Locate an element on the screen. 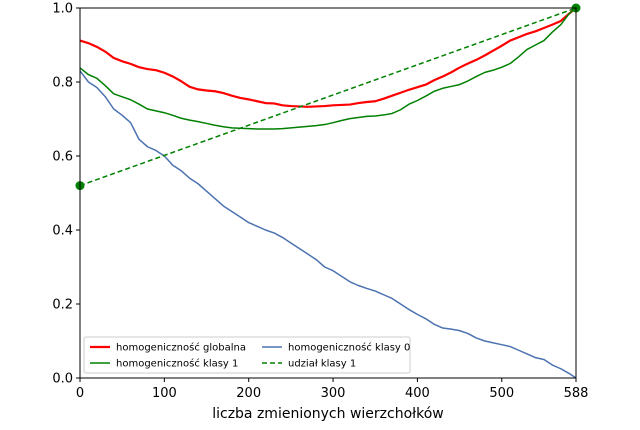  x-tick-label: 100 is located at coordinates (164, 393).